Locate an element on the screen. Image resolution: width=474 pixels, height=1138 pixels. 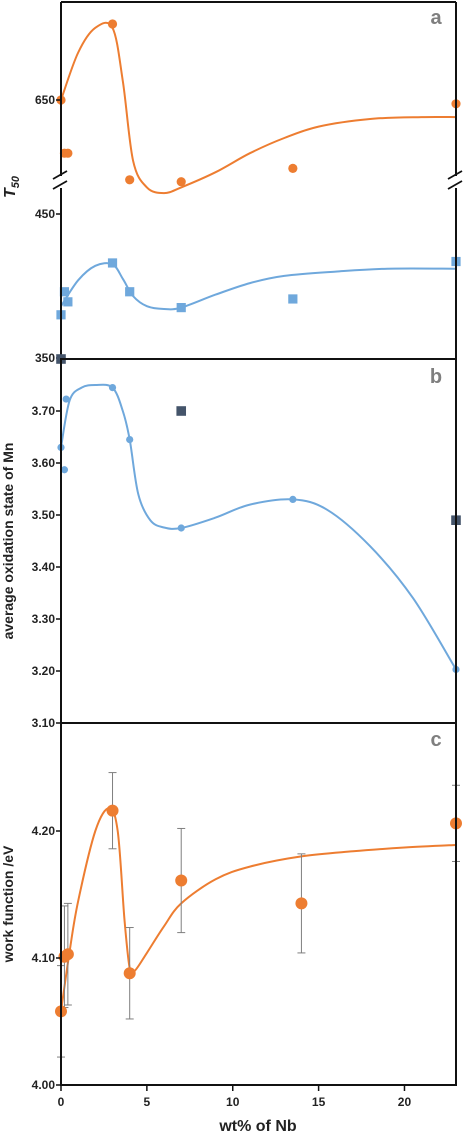
panel-c-ytick-label: 4.00 is located at coordinates (44, 1085).